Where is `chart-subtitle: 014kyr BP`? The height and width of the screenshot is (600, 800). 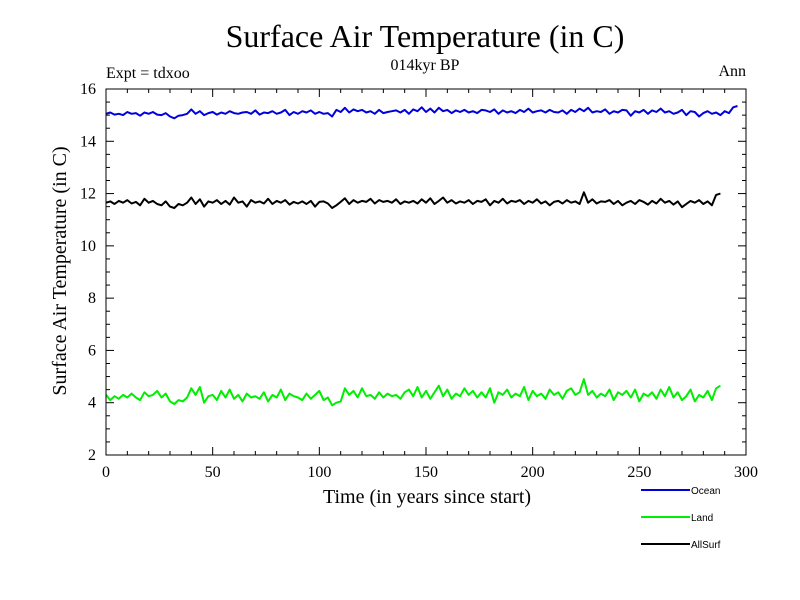 chart-subtitle: 014kyr BP is located at coordinates (425, 65).